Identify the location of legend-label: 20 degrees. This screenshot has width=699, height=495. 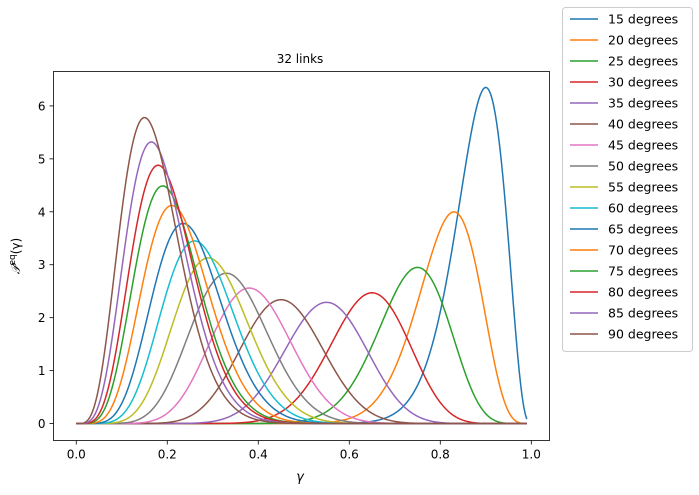
(643, 40).